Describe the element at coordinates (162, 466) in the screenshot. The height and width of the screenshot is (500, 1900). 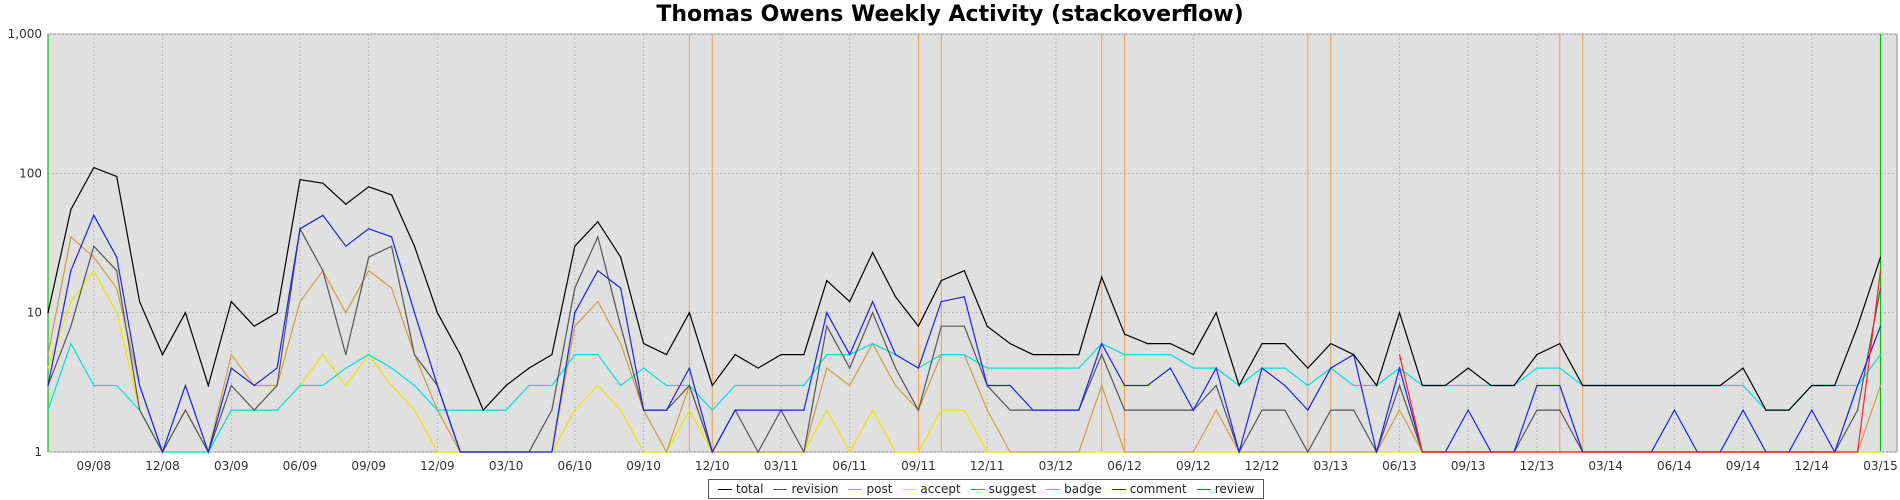
I see `x-tick-label: 12/08` at that location.